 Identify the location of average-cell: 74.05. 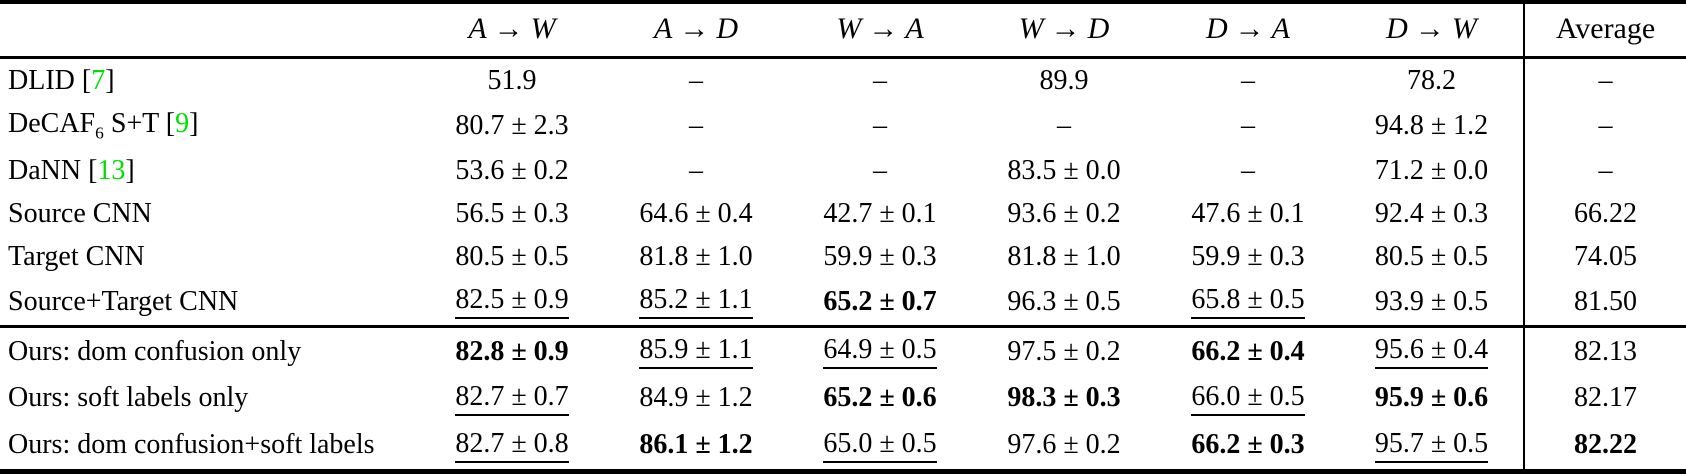
(1604, 257).